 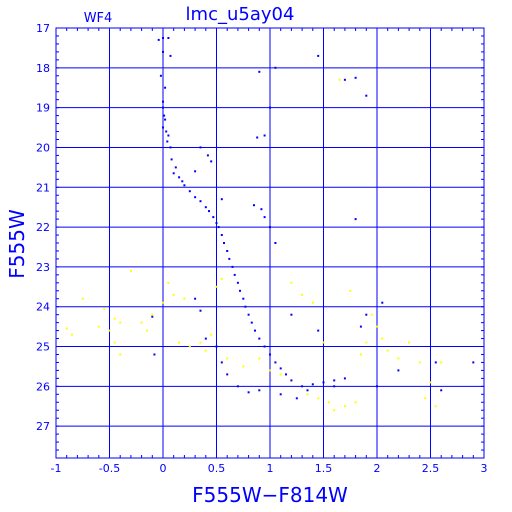 I want to click on chart-subtitle: WF4, so click(x=98, y=18).